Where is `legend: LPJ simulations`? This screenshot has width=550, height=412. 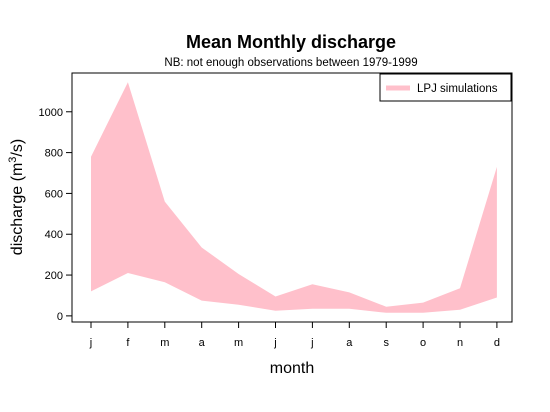
legend: LPJ simulations is located at coordinates (445, 87).